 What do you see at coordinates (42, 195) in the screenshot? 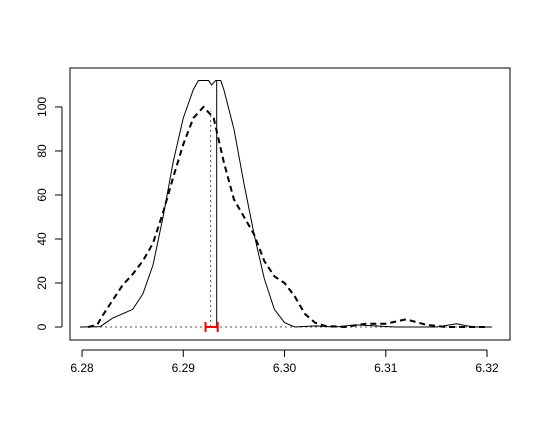
I see `y-tick-label: 60` at bounding box center [42, 195].